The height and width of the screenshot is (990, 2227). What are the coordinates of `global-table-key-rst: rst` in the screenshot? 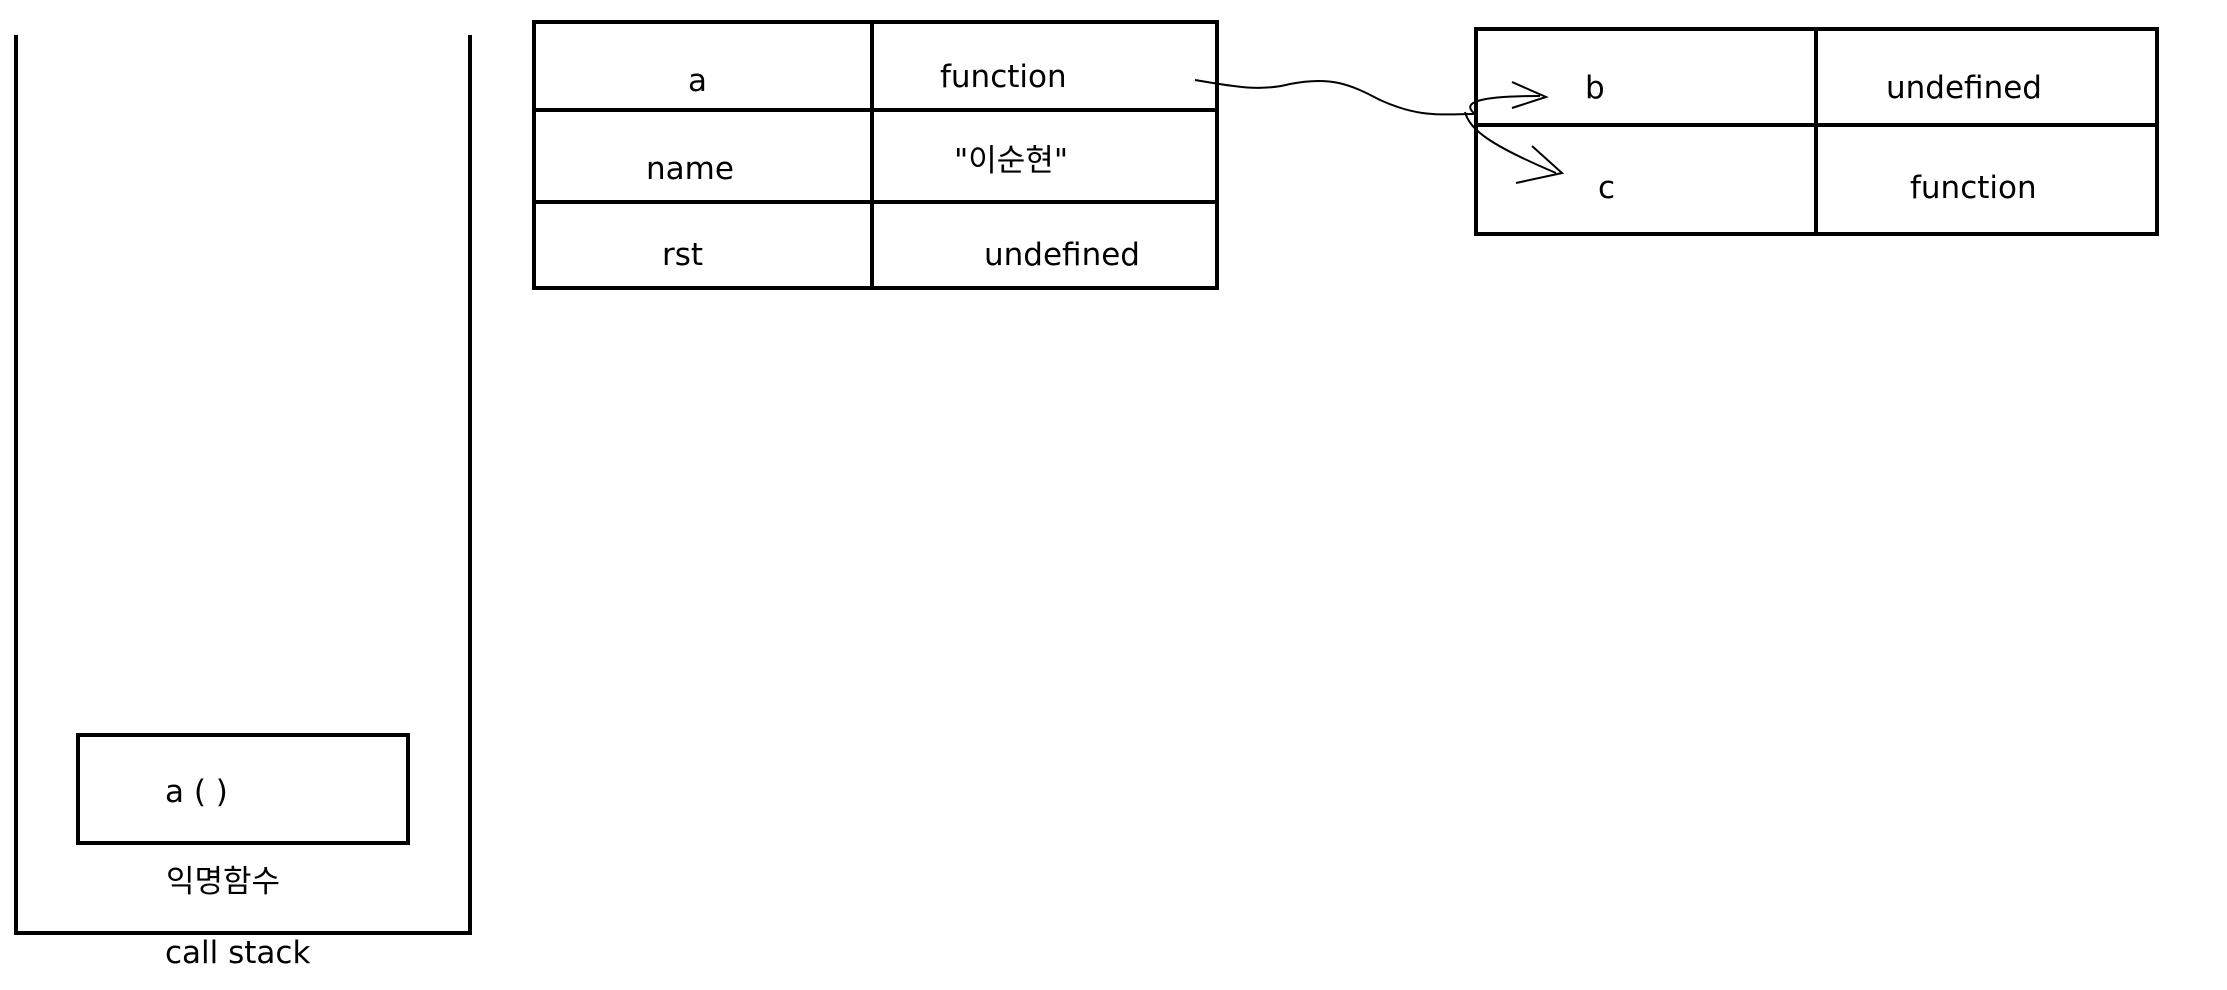 It's located at (683, 255).